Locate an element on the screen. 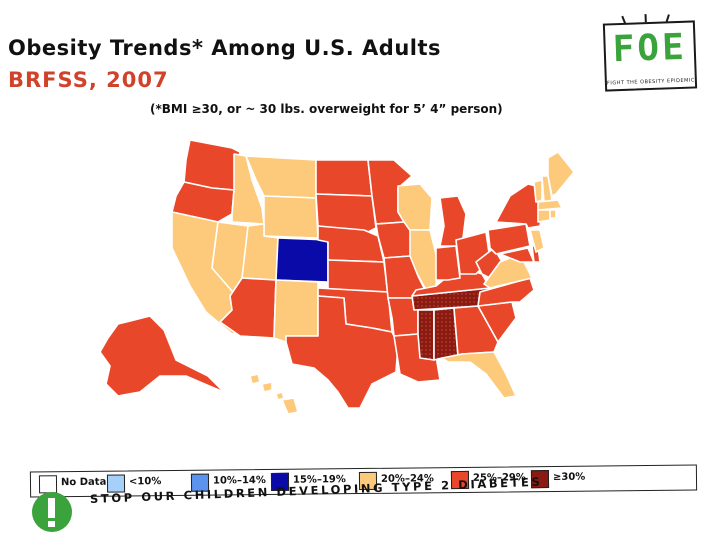  state-indiana is located at coordinates (448, 263).